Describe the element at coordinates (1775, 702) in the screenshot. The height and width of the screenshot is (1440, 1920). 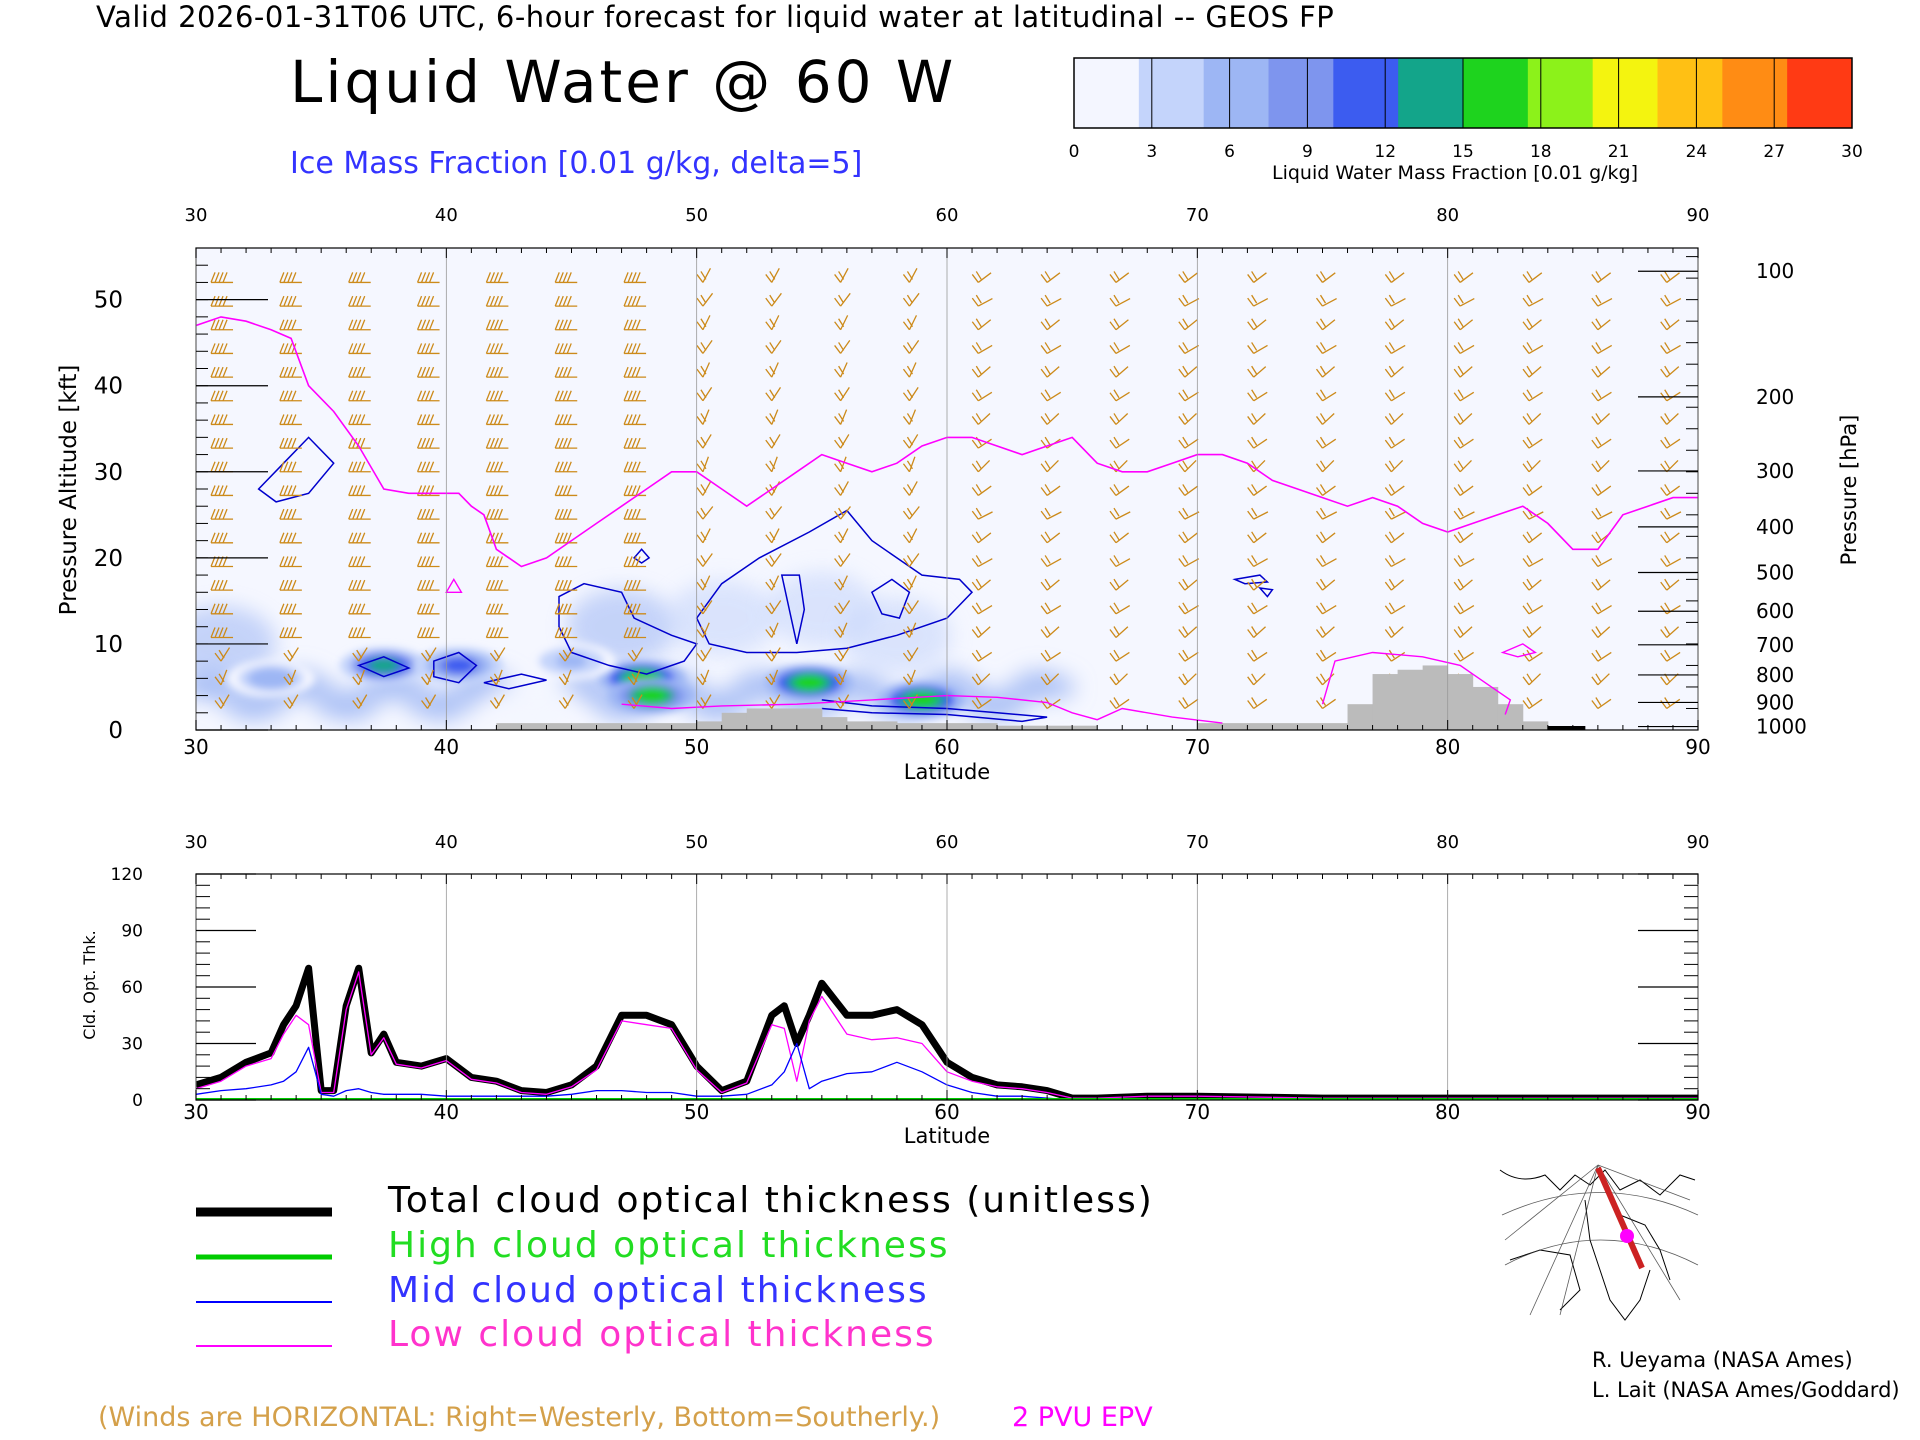
I see `pressure-tick-label: 900` at that location.